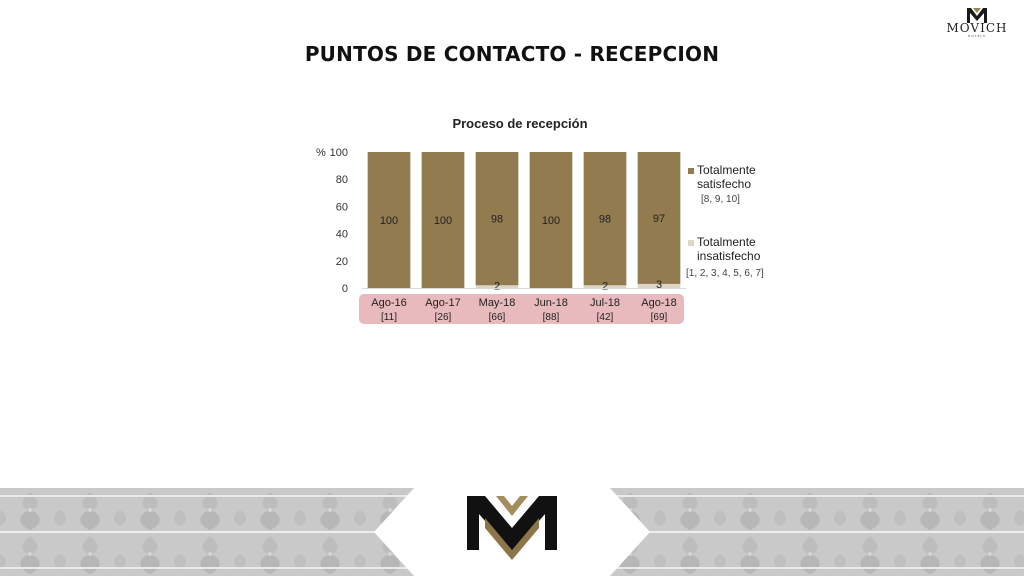 Image resolution: width=1024 pixels, height=576 pixels. I want to click on x-tick-label: Jun-18, so click(551, 303).